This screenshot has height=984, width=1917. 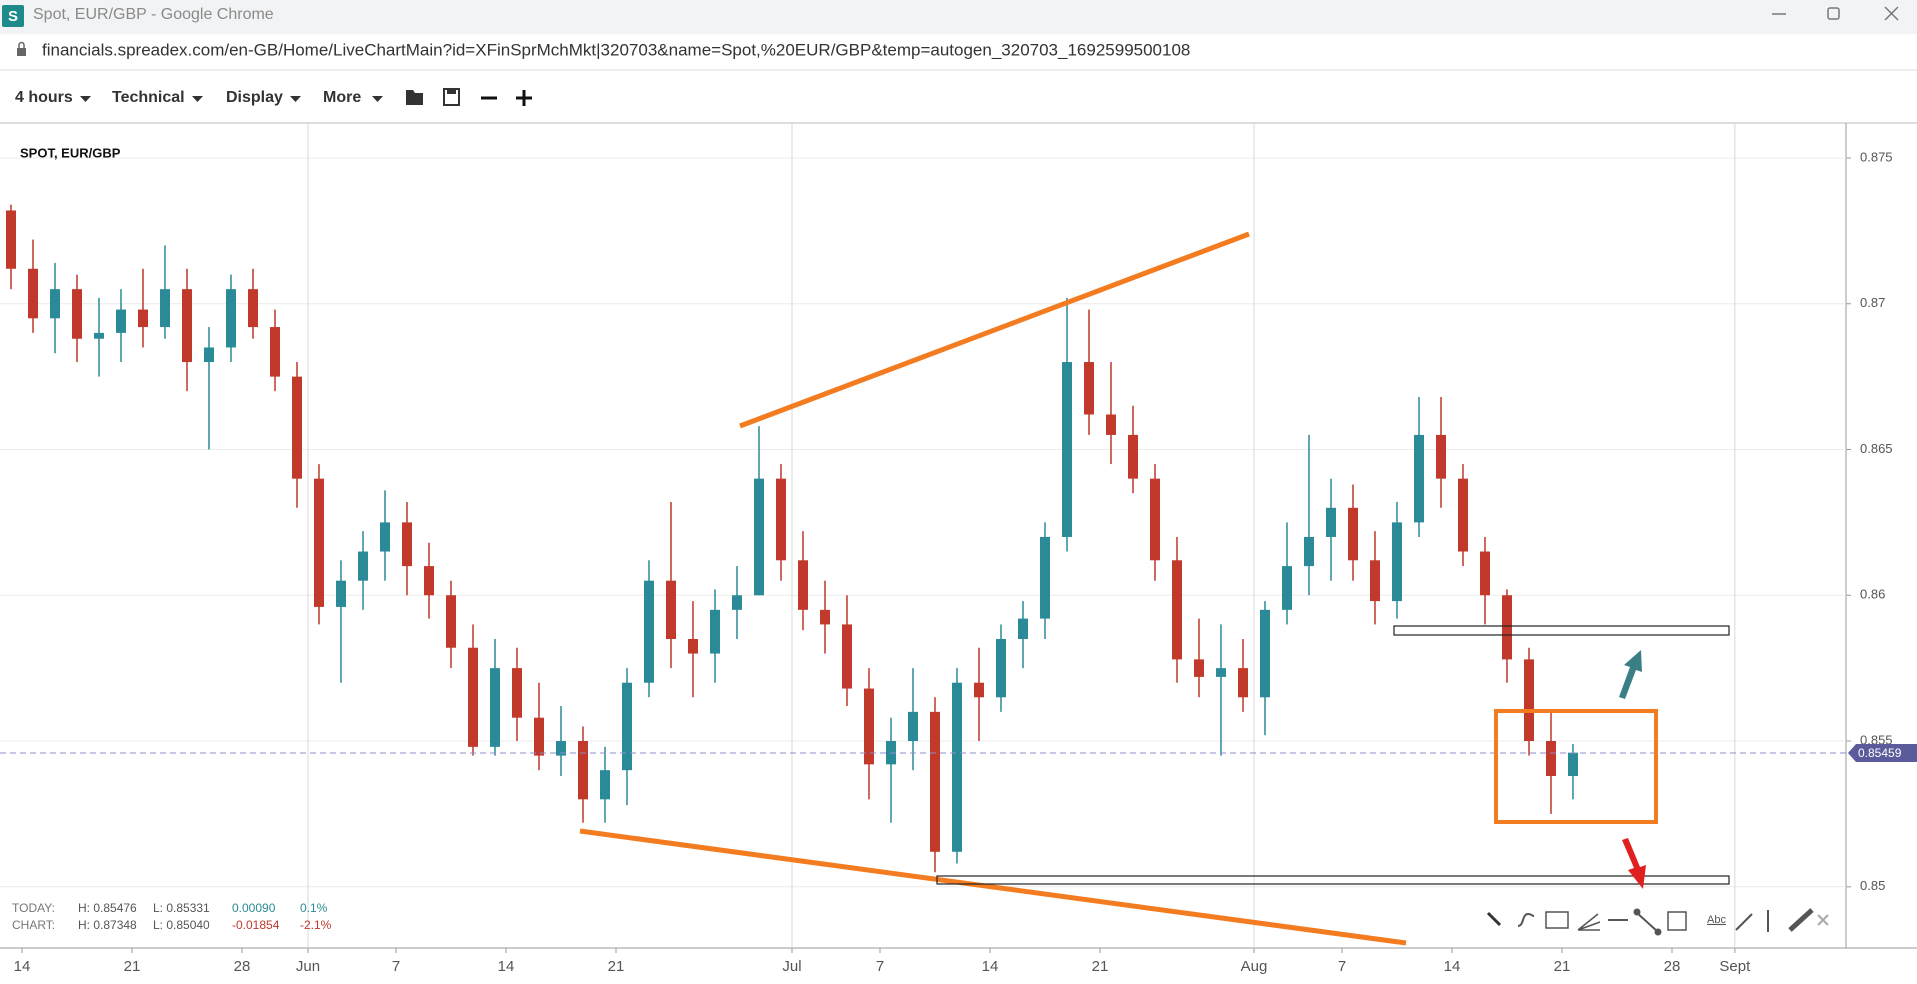 What do you see at coordinates (256, 925) in the screenshot?
I see `stats-change: -0.01854` at bounding box center [256, 925].